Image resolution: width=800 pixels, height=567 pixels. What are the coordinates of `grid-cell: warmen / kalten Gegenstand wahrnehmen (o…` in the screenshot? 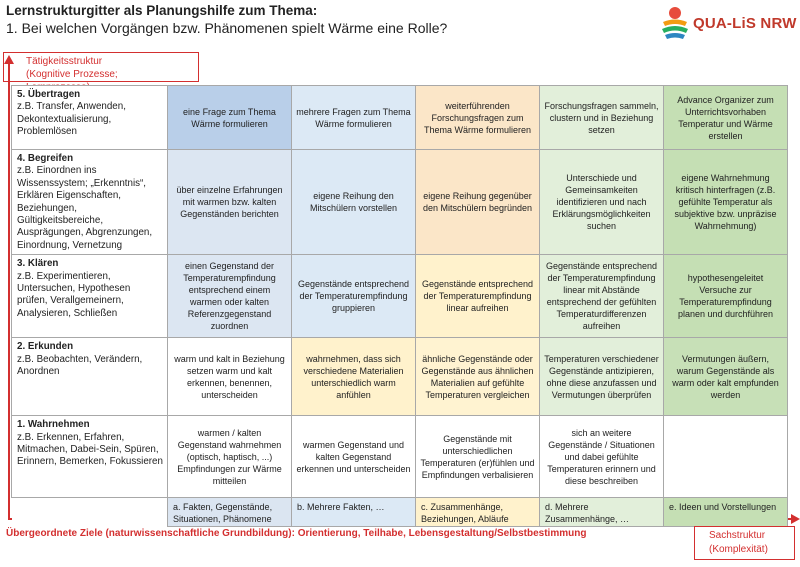 It's located at (229, 457).